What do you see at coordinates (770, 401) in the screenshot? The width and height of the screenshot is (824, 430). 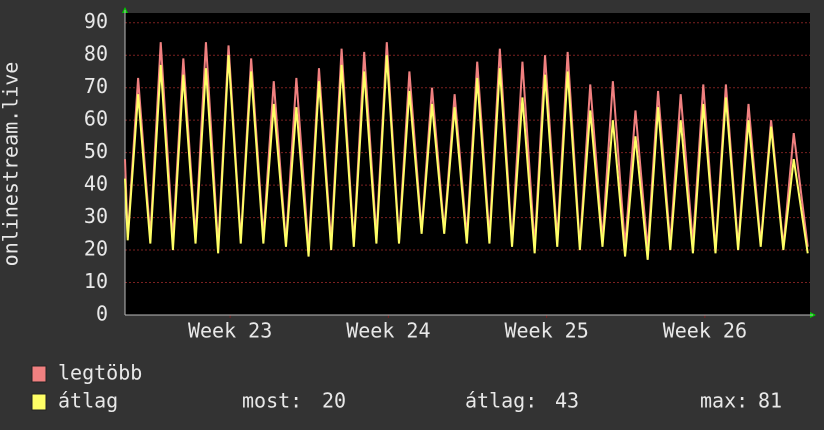 I see `stat-value: 81` at bounding box center [770, 401].